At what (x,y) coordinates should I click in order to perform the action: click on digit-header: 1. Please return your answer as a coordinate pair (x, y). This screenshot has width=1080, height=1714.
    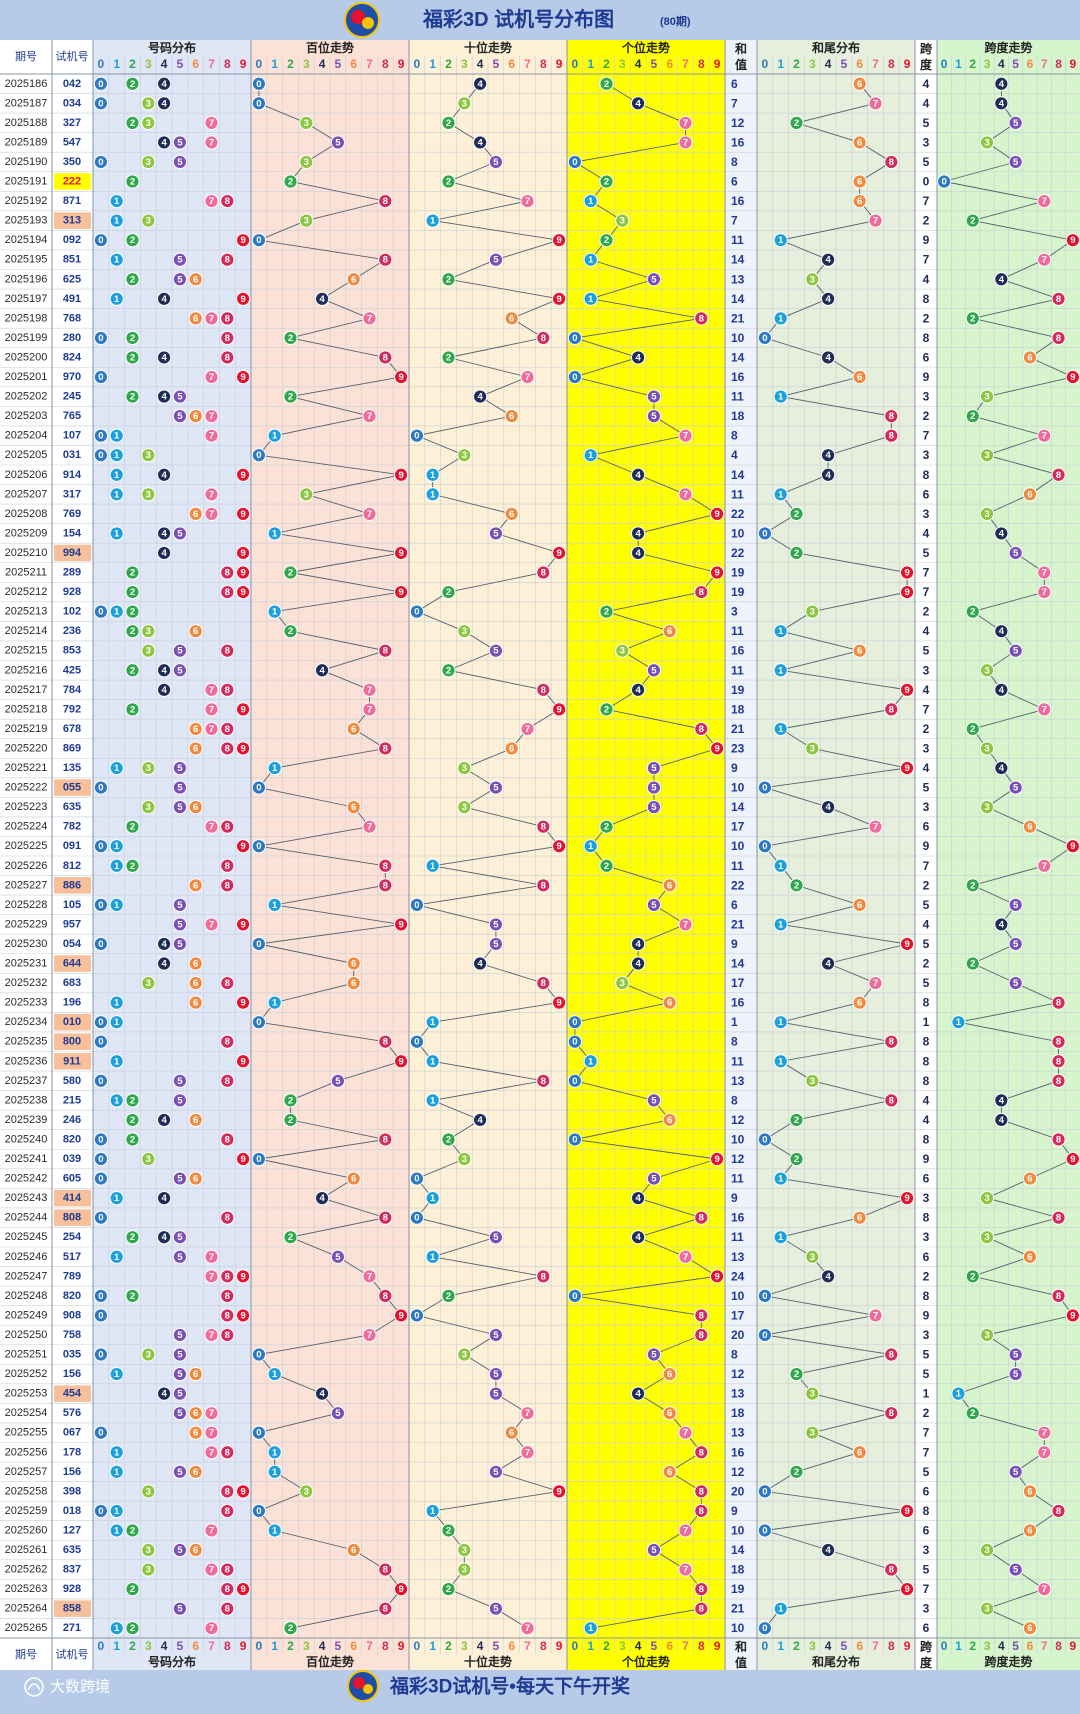
    Looking at the image, I should click on (274, 64).